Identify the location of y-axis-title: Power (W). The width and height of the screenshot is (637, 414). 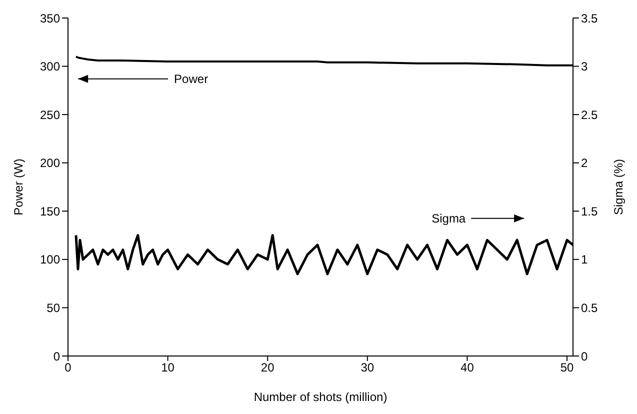
(18, 187).